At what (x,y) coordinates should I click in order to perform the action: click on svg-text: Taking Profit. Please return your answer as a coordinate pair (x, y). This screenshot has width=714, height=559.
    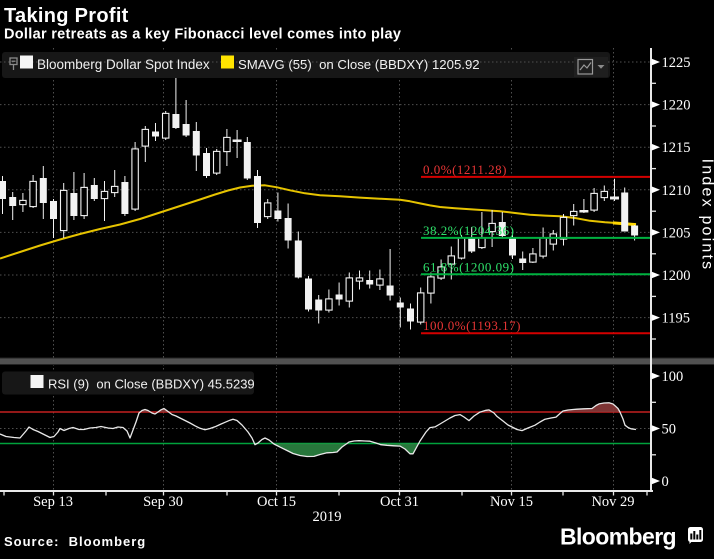
    Looking at the image, I should click on (66, 16).